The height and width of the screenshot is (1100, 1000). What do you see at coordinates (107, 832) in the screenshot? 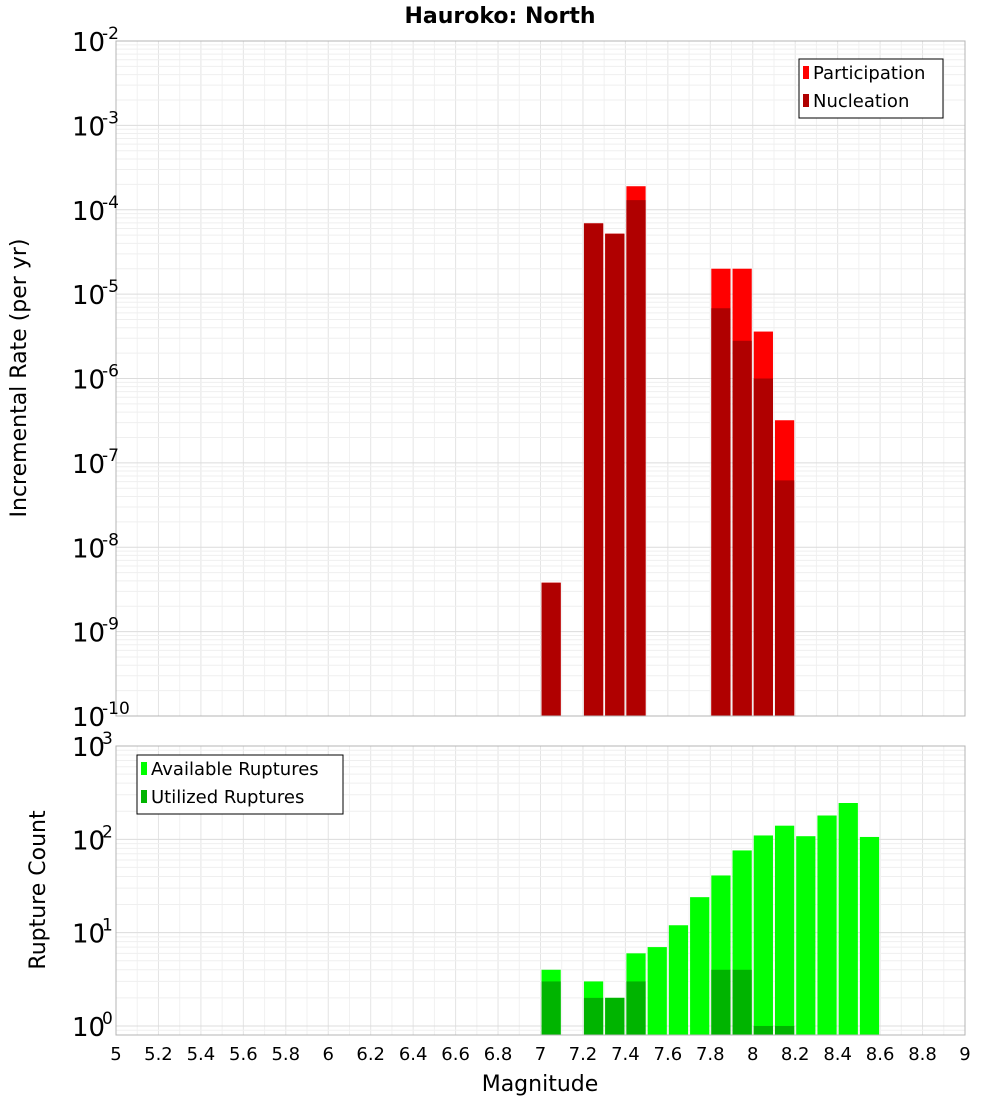
I see `y-tick-exponent: 2` at bounding box center [107, 832].